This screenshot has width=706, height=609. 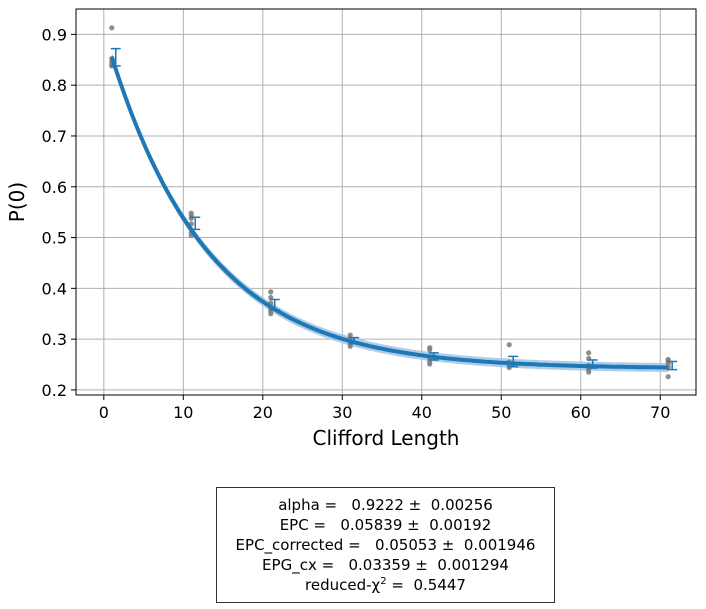 I want to click on x-tick-label: 30, so click(x=342, y=412).